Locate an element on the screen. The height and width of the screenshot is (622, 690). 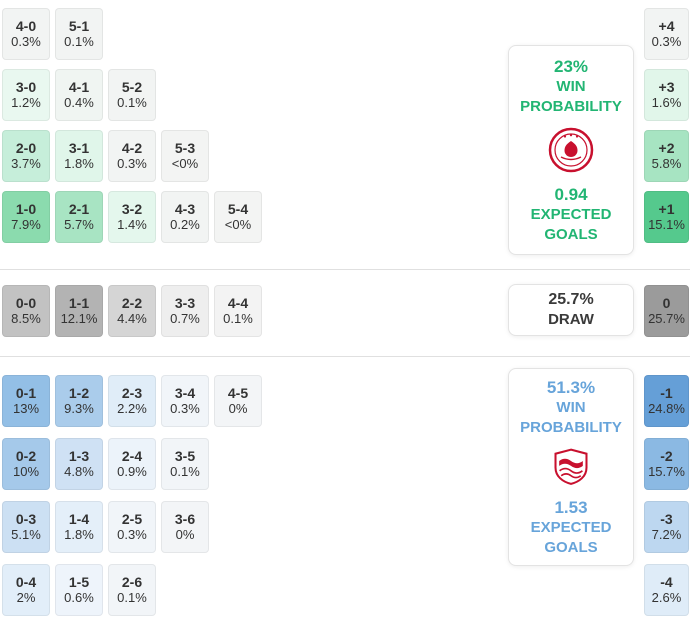
score-cell-2-0: 2-0 3.7% is located at coordinates (26, 156).